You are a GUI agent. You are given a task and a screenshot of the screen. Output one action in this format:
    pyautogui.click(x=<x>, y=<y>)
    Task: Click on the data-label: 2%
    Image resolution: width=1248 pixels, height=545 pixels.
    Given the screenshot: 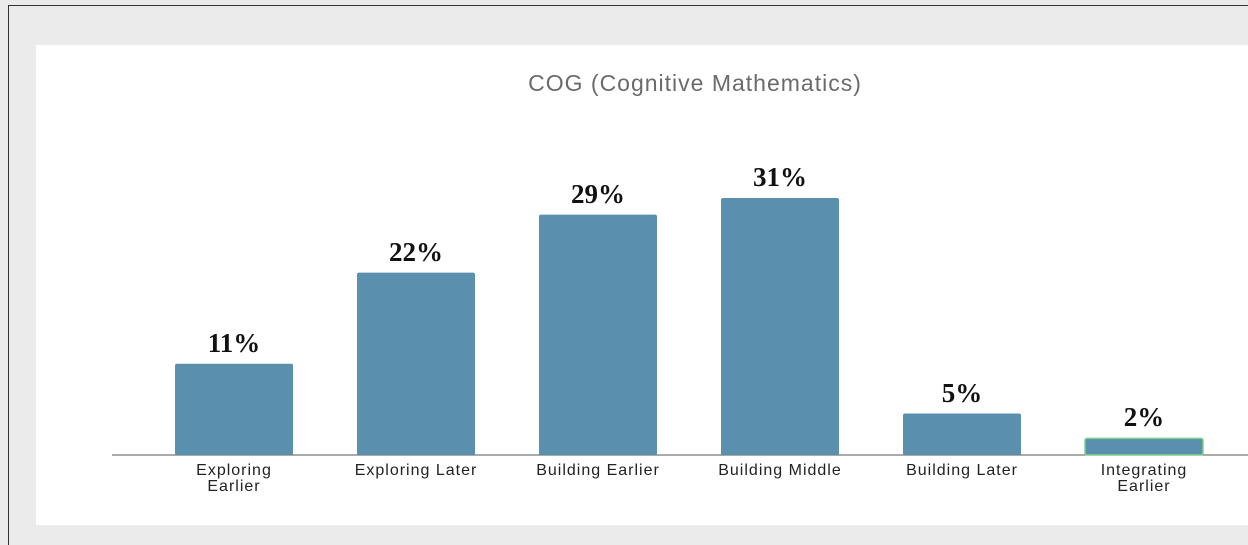 What is the action you would take?
    pyautogui.click(x=1144, y=417)
    